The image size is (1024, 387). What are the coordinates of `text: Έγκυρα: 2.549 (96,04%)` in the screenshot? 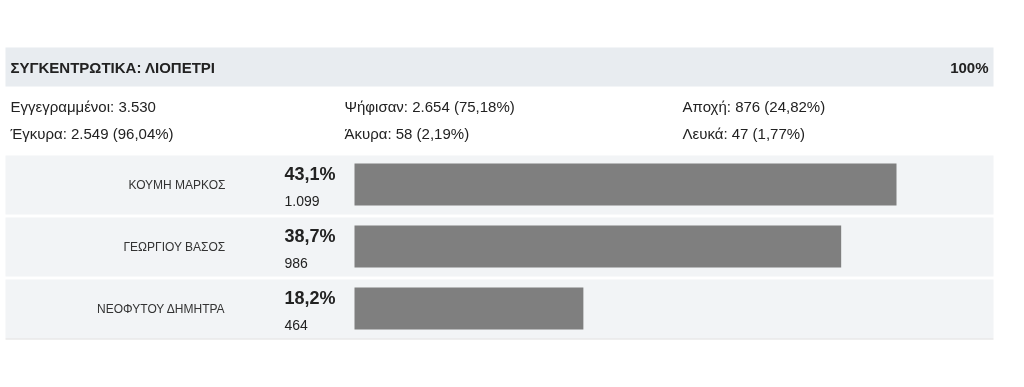 It's located at (91, 133).